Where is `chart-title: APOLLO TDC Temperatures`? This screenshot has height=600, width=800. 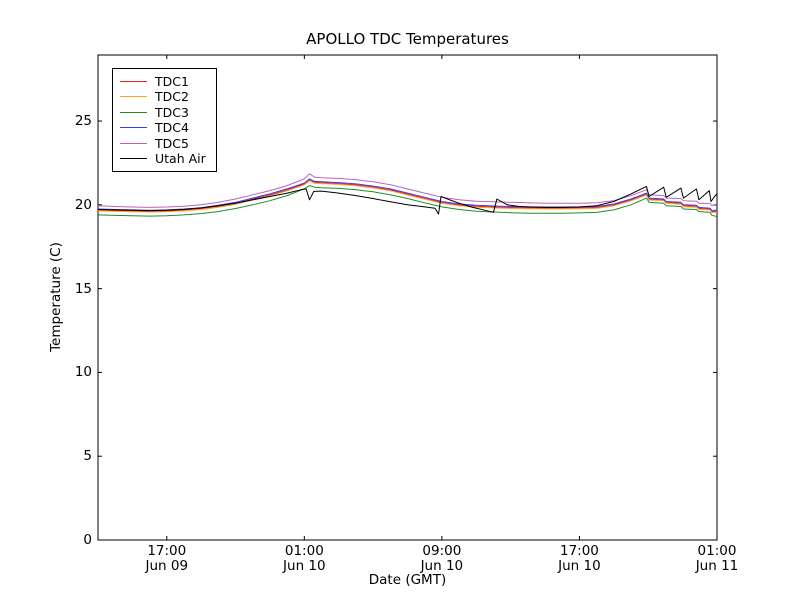 chart-title: APOLLO TDC Temperatures is located at coordinates (407, 39).